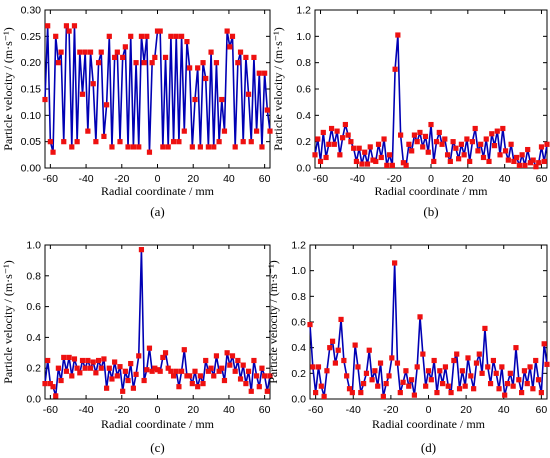 This screenshot has width=550, height=458. I want to click on x-axis-title: Radial coordinate / mm, so click(432, 191).